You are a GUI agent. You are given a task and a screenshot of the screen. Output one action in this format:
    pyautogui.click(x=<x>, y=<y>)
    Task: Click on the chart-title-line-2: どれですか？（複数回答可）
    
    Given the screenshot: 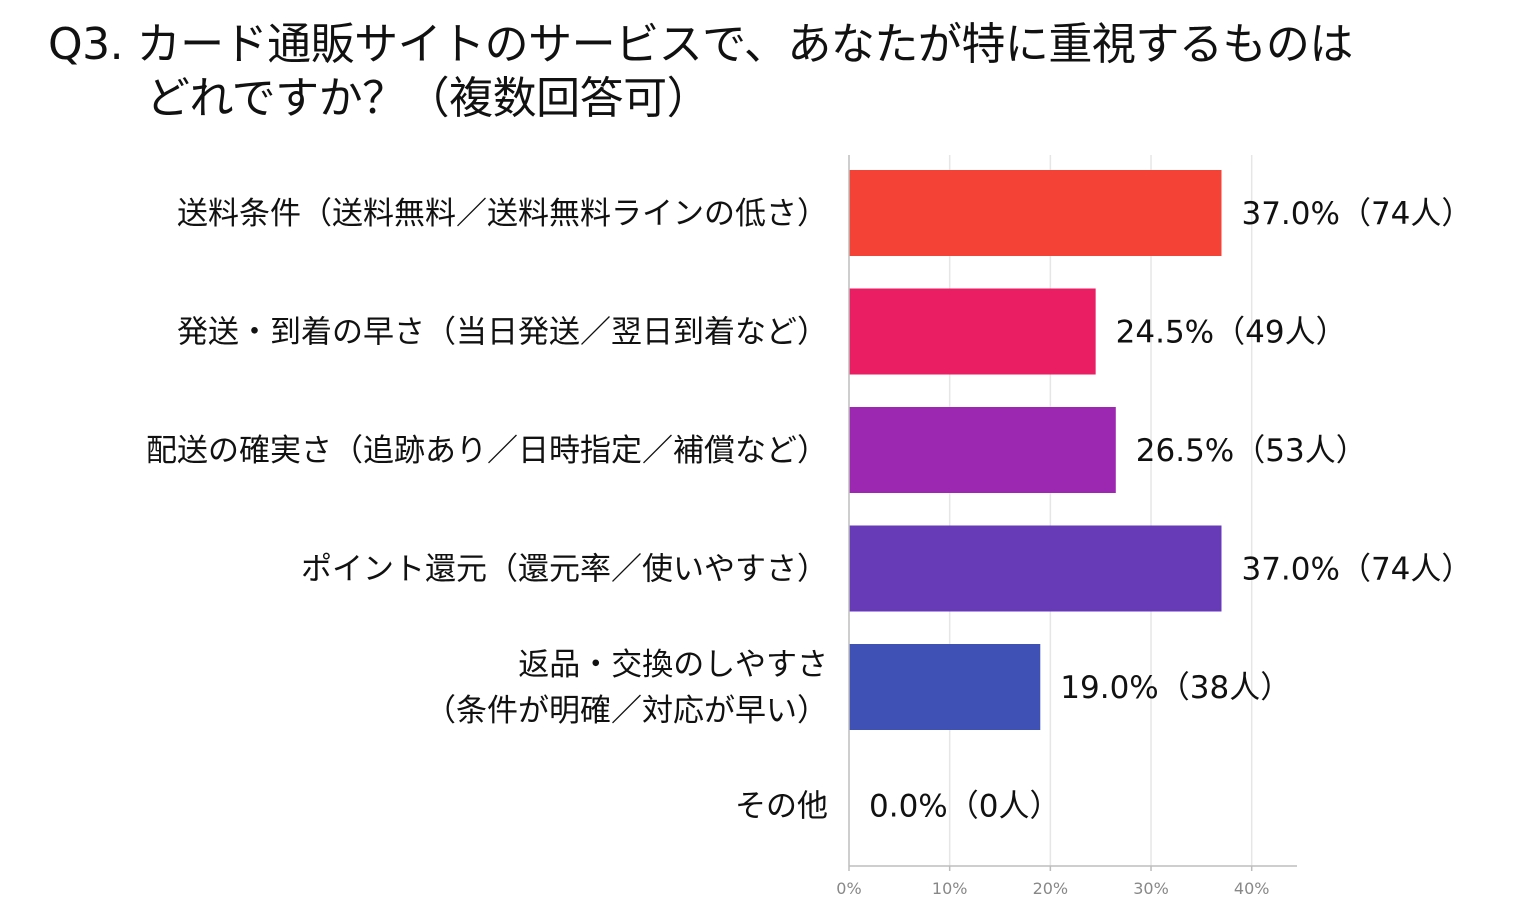 What is the action you would take?
    pyautogui.click(x=428, y=98)
    